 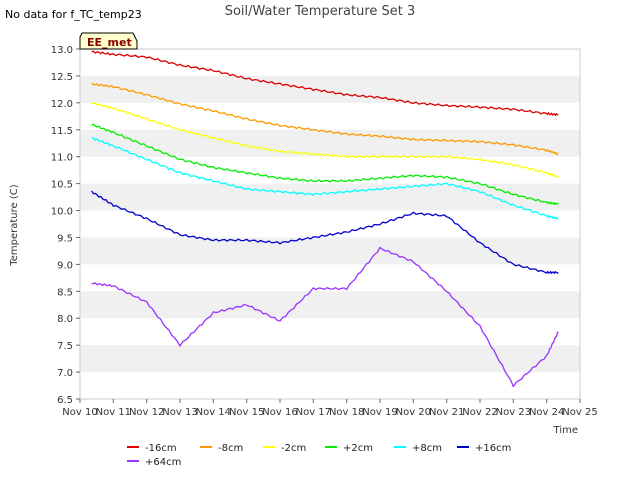 What do you see at coordinates (62, 104) in the screenshot?
I see `y-tick-label: 12.0` at bounding box center [62, 104].